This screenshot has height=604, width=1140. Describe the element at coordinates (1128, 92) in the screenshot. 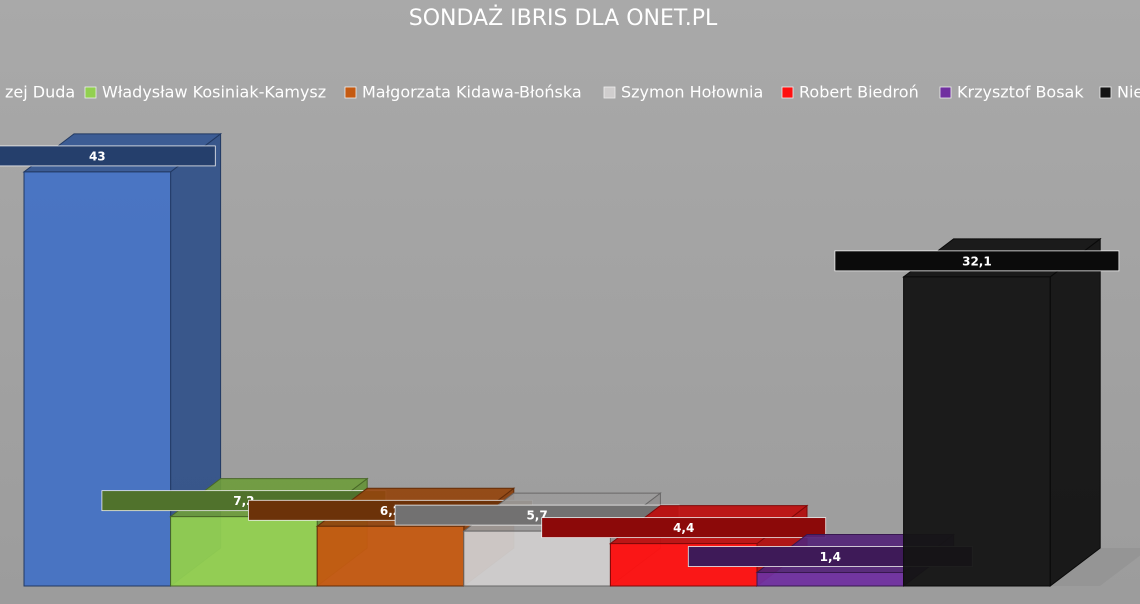

I see `legend-label: Nie` at that location.